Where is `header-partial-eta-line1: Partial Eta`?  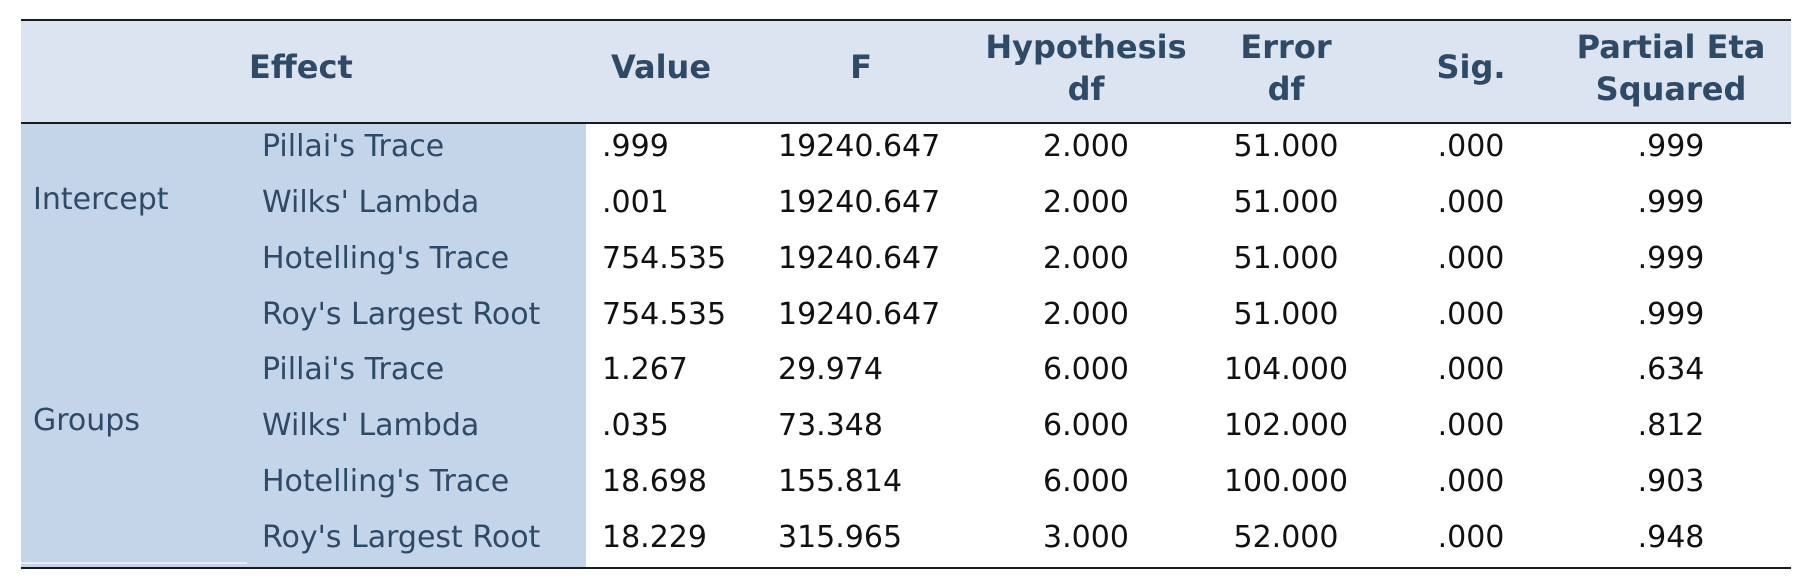 header-partial-eta-line1: Partial Eta is located at coordinates (1671, 47).